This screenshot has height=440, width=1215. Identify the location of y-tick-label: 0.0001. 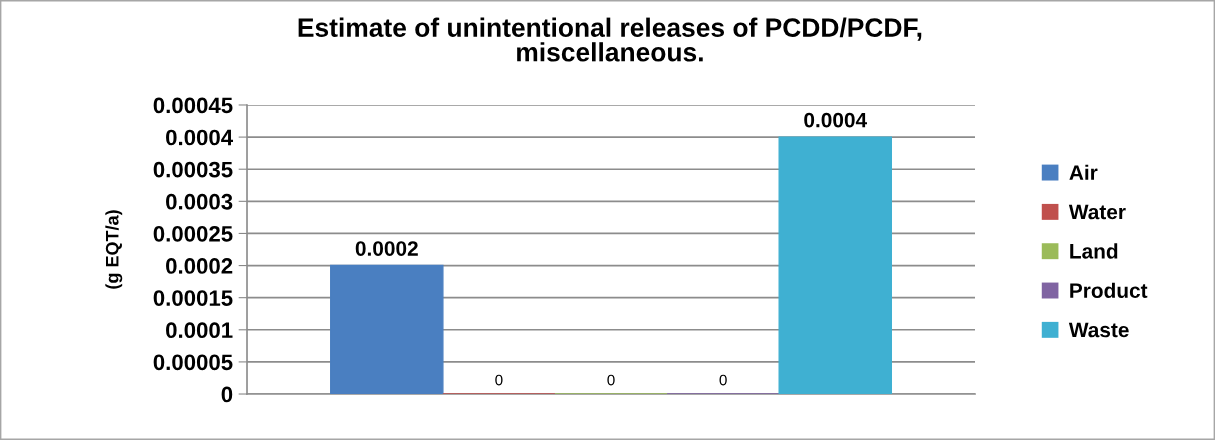
(199, 330).